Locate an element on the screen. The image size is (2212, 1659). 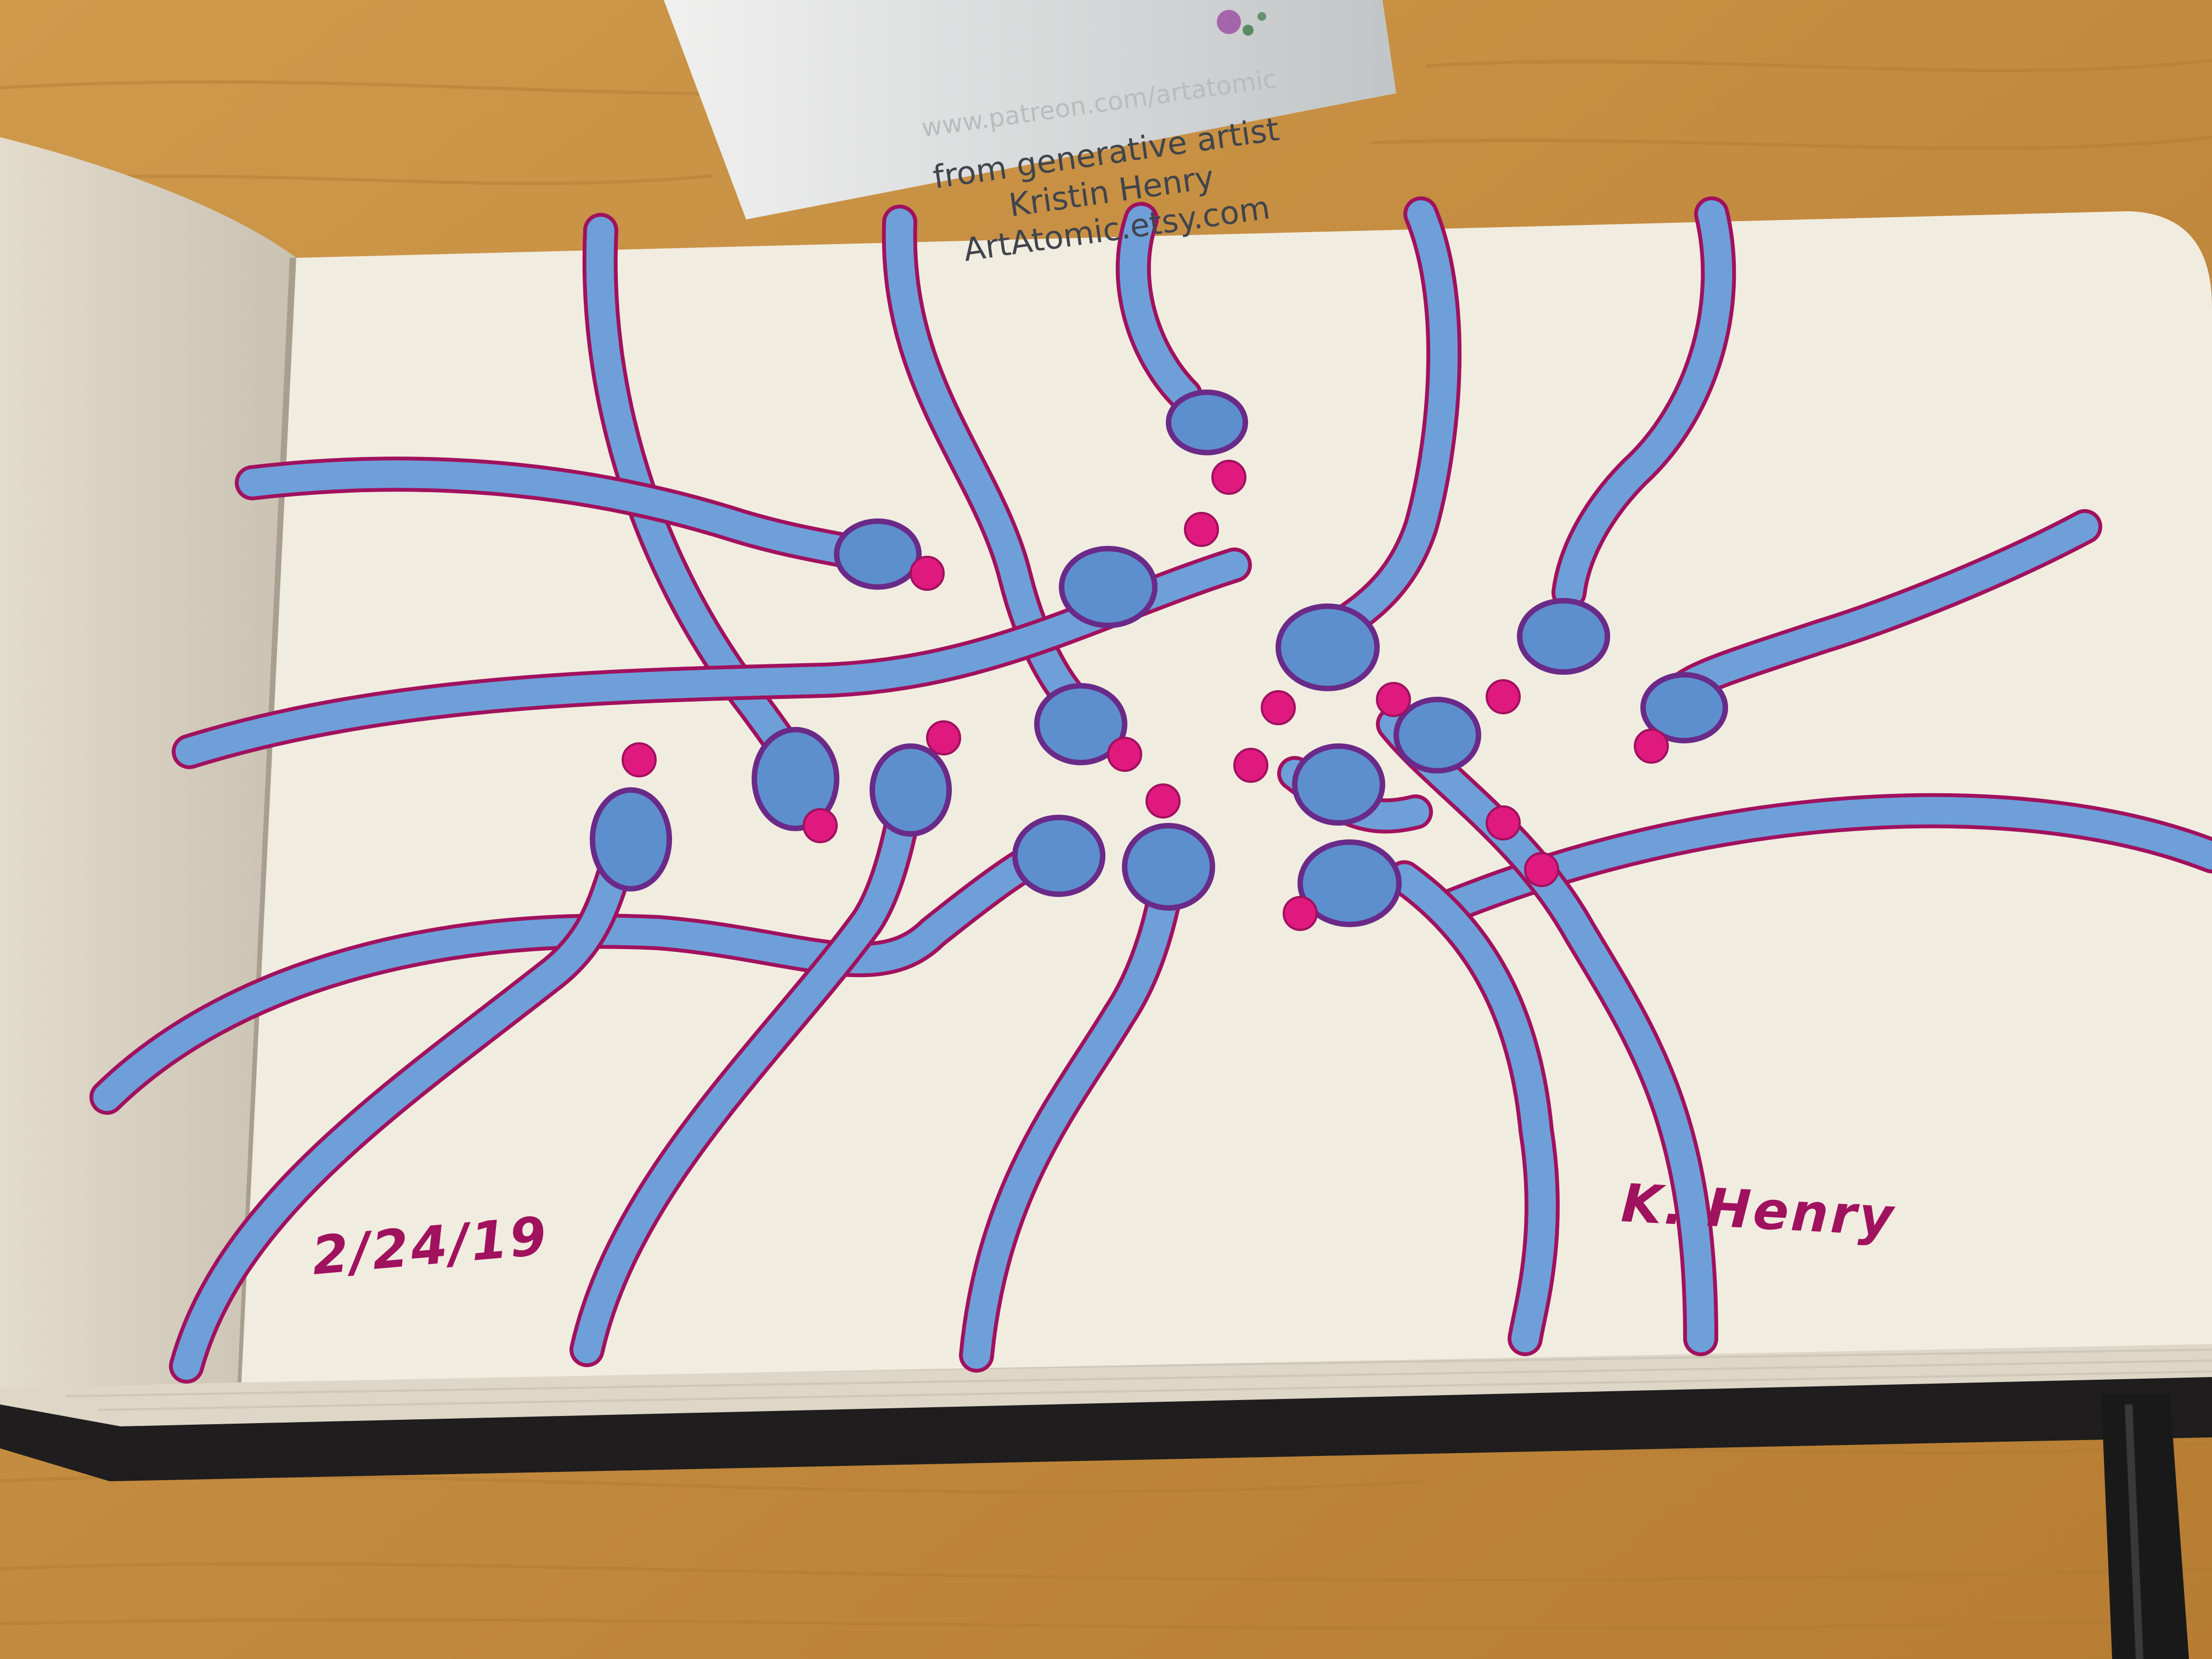
card-ink-blot is located at coordinates (1242, 23).